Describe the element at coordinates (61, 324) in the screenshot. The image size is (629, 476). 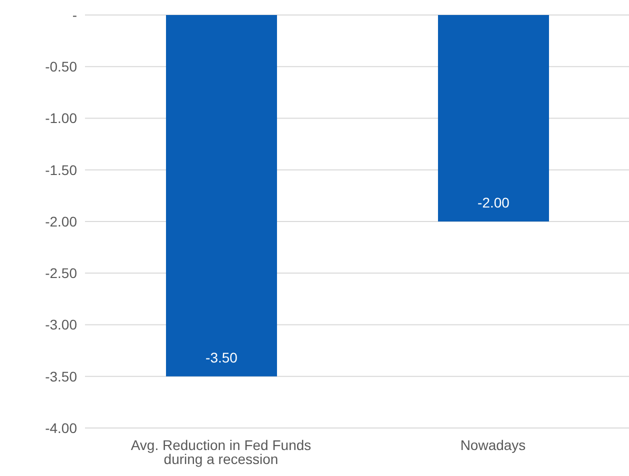
I see `y-tick-label: -3.00` at that location.